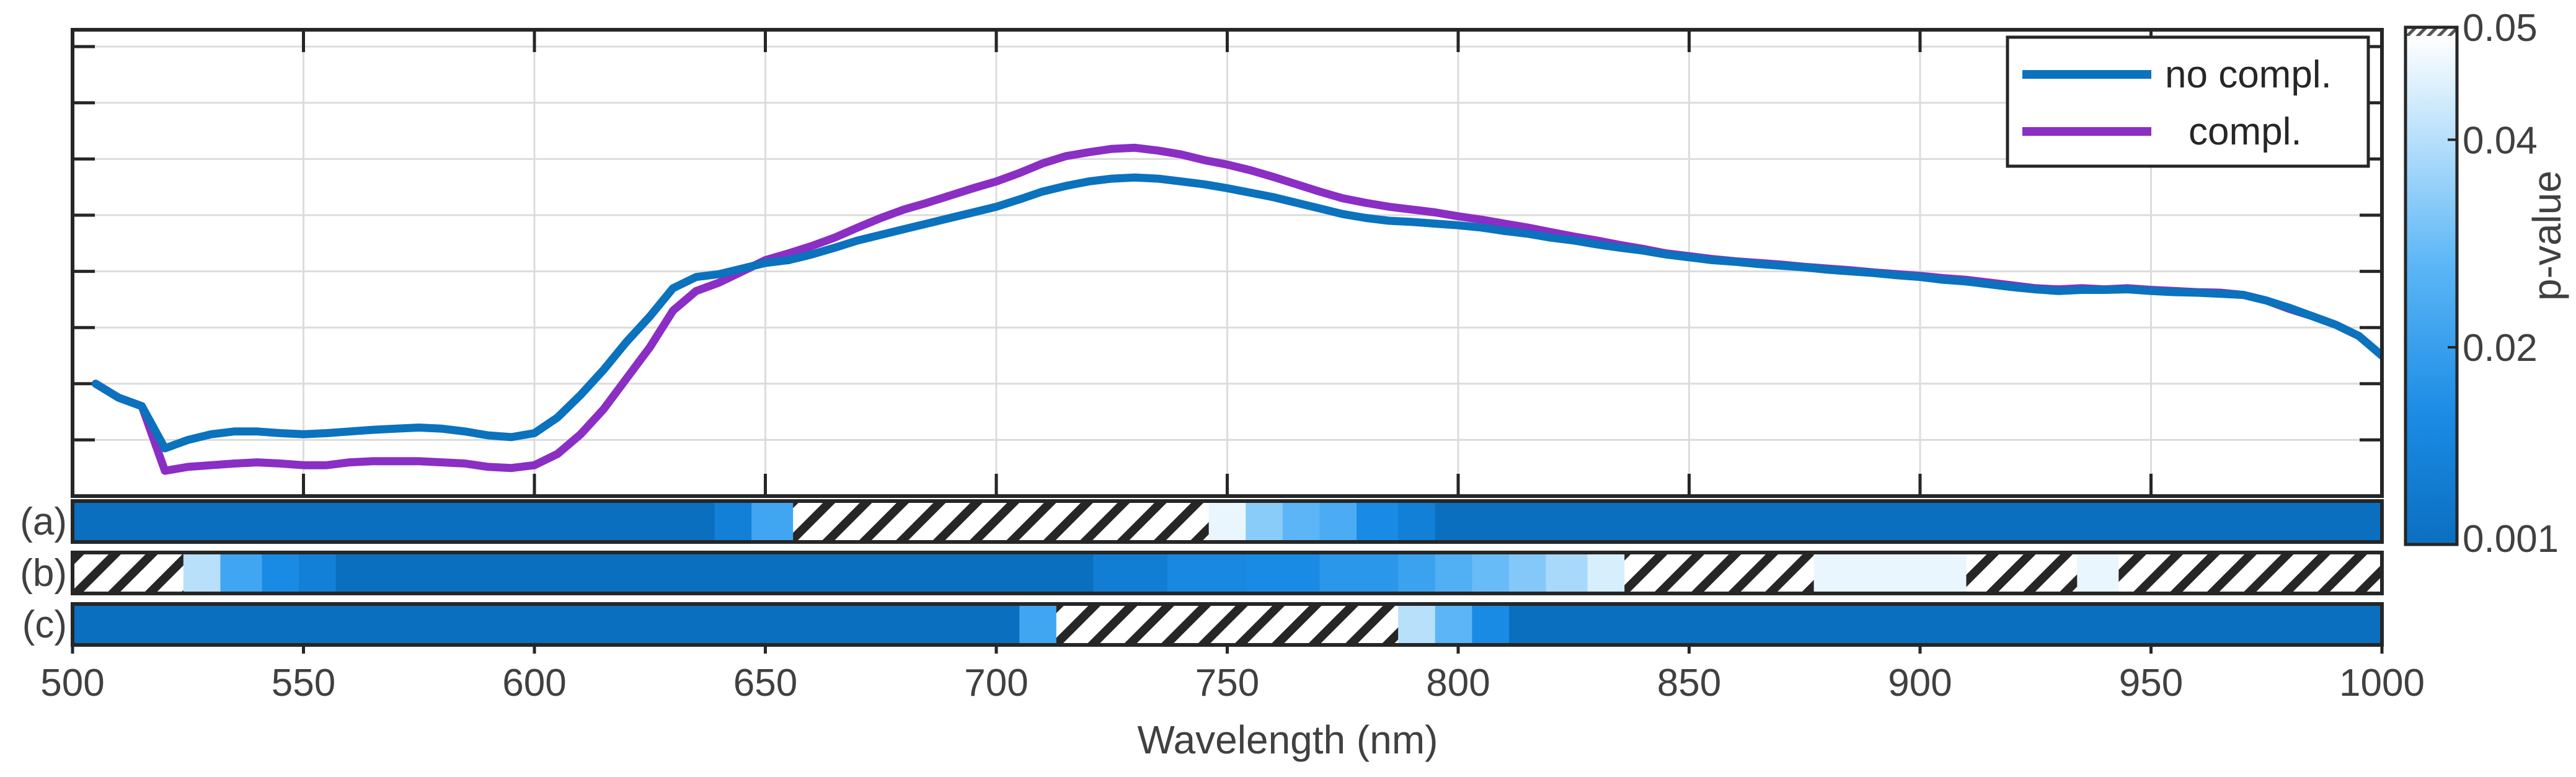 The width and height of the screenshot is (2576, 777). I want to click on legend-box, so click(2188, 101).